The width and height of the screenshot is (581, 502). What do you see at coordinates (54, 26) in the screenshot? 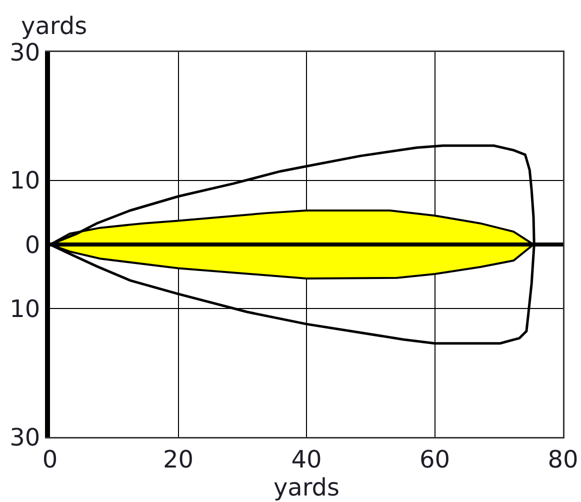
I see `y-axis-title: yards` at bounding box center [54, 26].